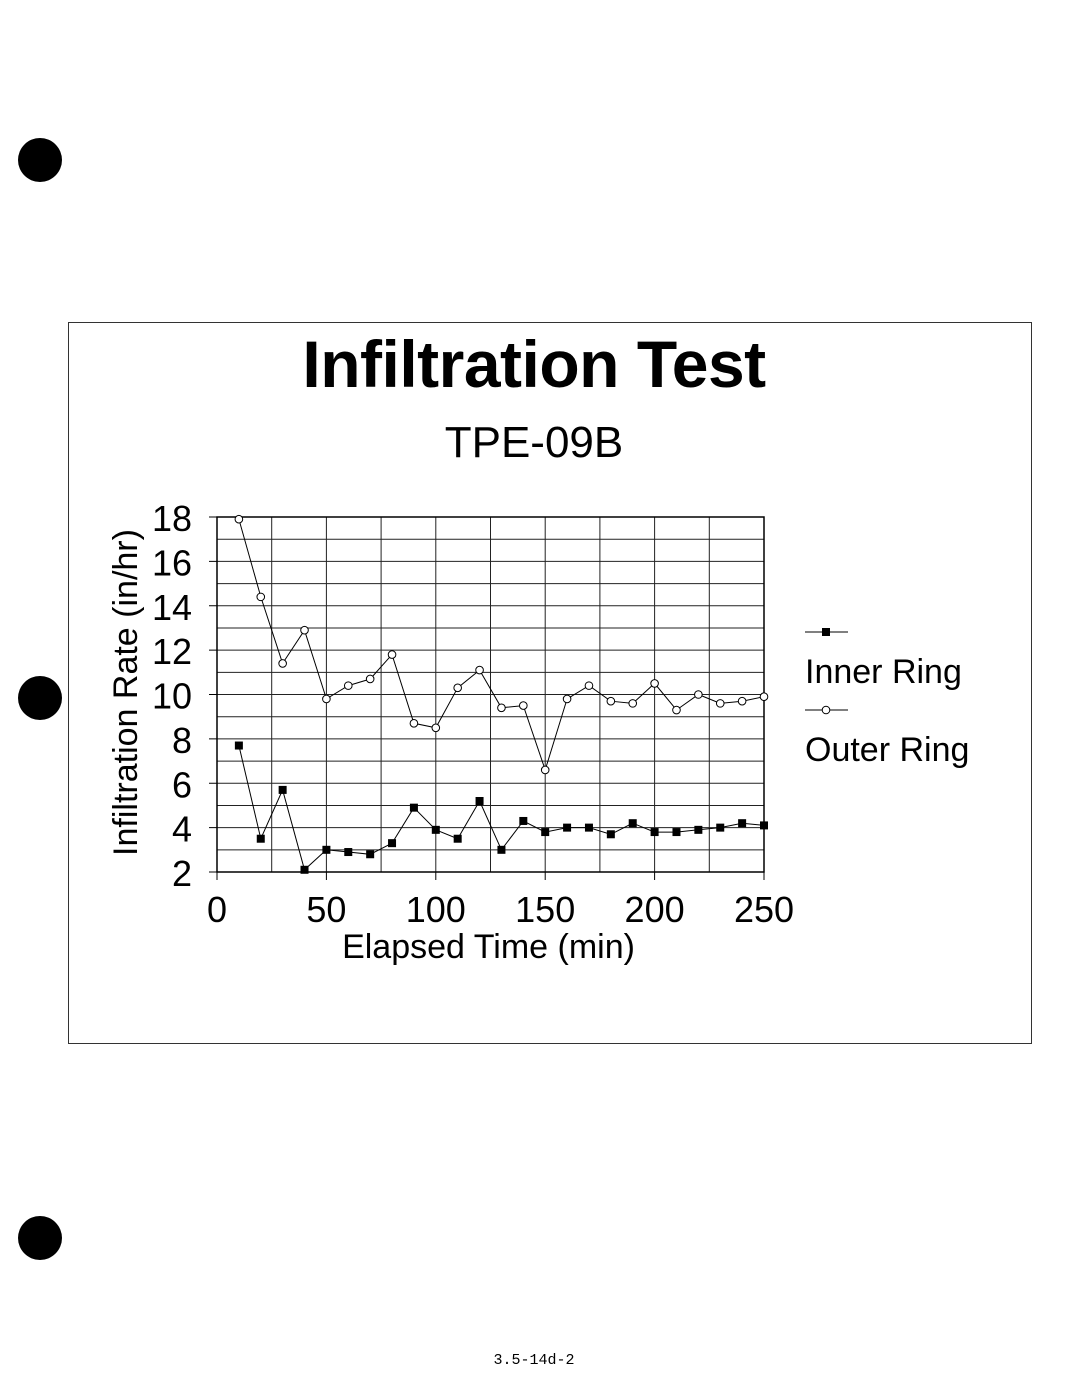  Describe the element at coordinates (182, 829) in the screenshot. I see `y-tick-label: 4` at that location.